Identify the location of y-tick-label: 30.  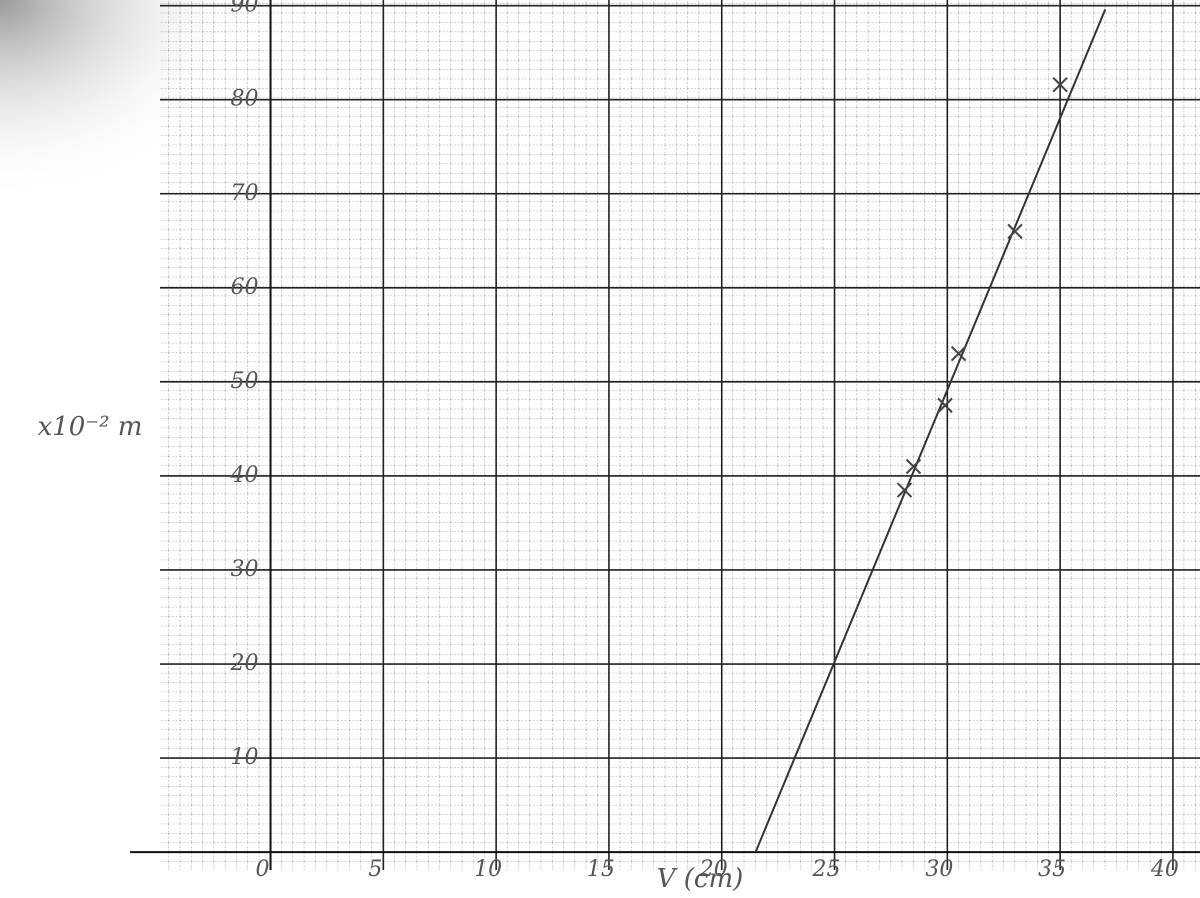
(245, 569).